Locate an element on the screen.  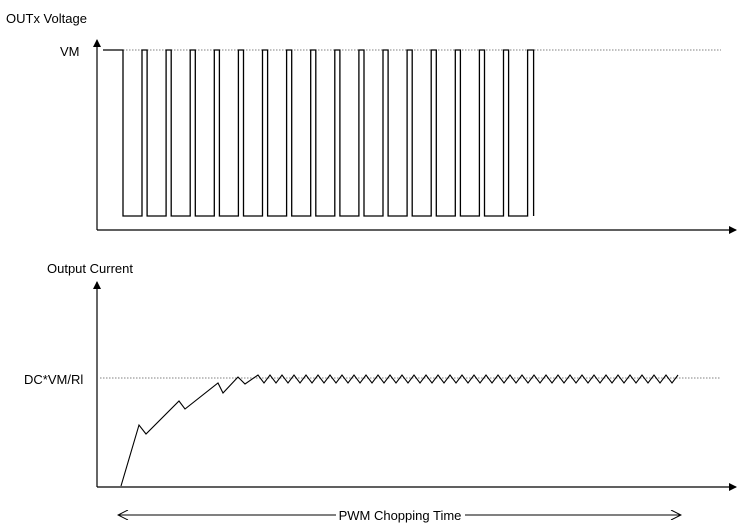
time-span: PWM Chopping Time is located at coordinates (399, 515).